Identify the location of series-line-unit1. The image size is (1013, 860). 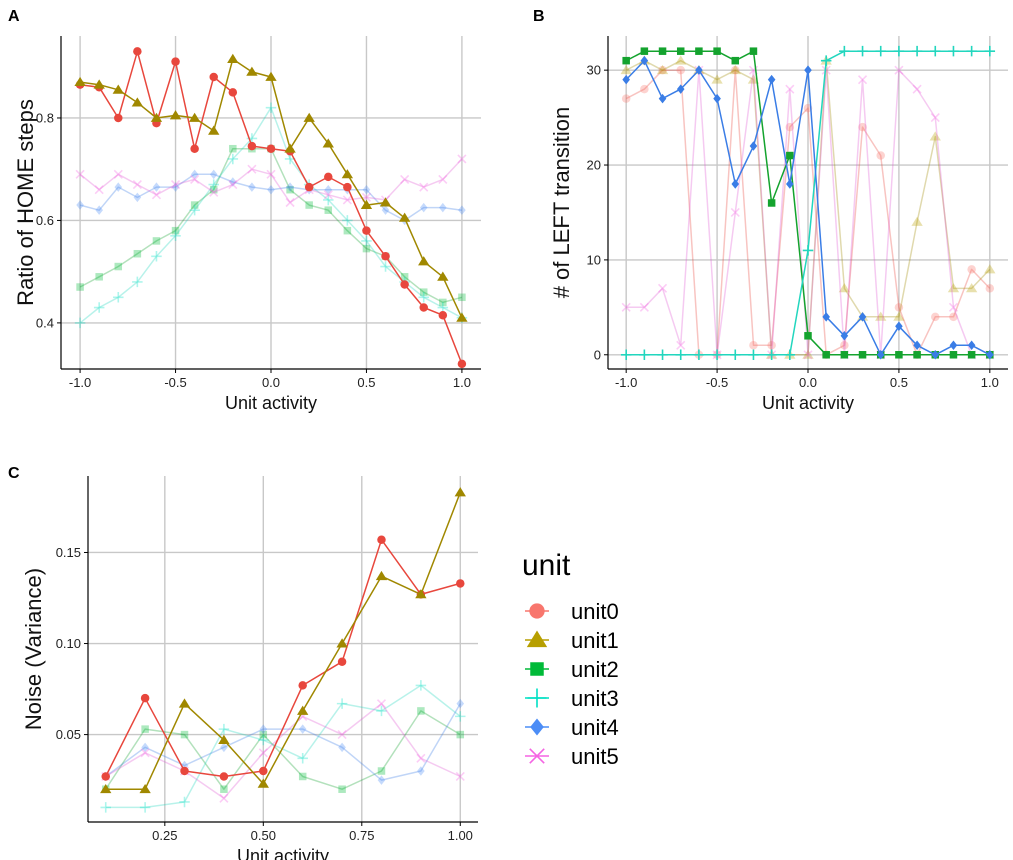
(808, 207).